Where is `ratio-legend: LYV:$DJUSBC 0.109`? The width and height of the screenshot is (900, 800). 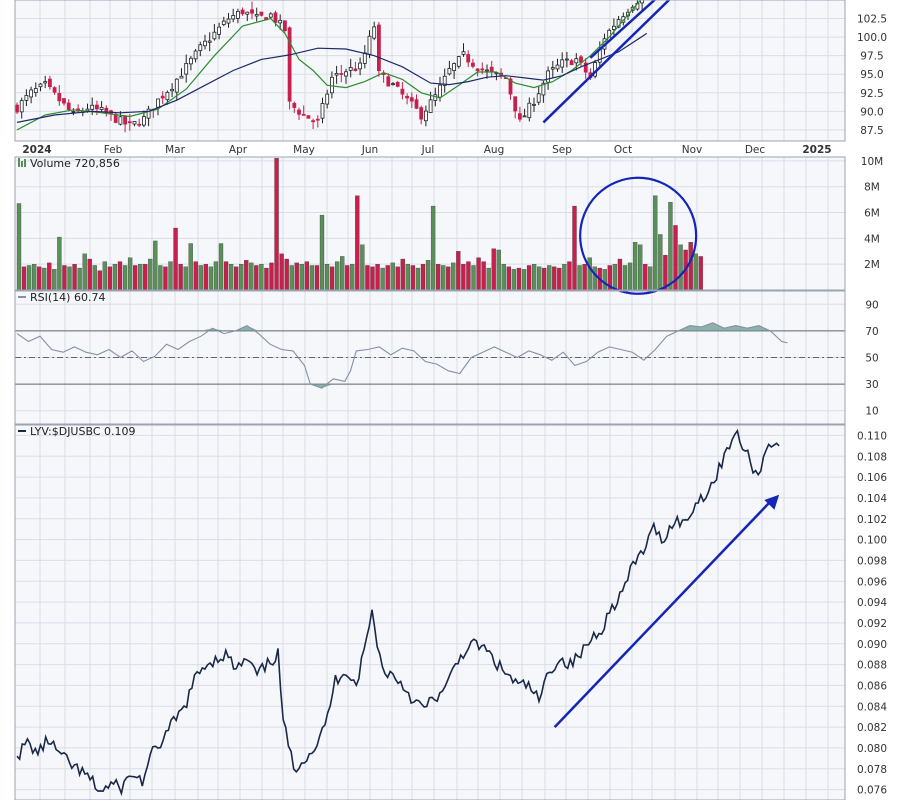 ratio-legend: LYV:$DJUSBC 0.109 is located at coordinates (77, 431).